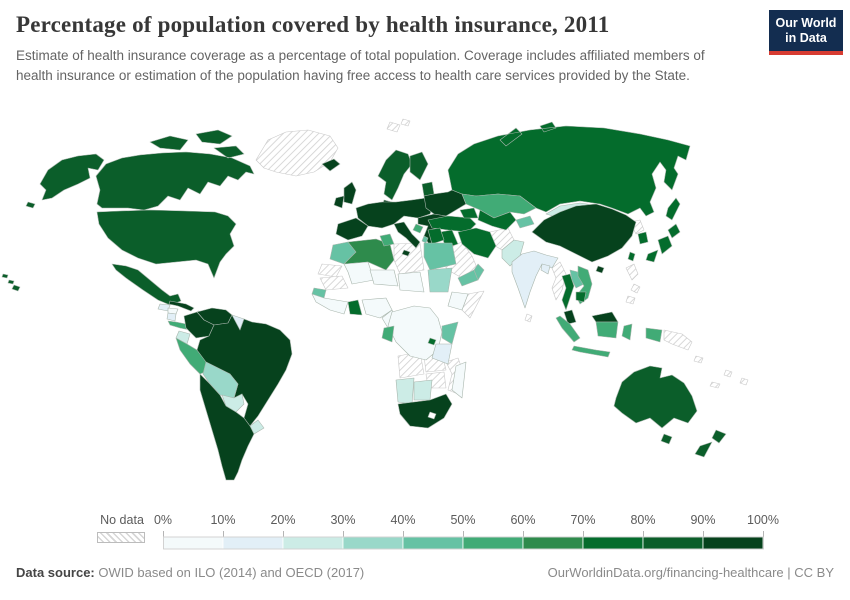 This screenshot has width=850, height=600. What do you see at coordinates (343, 520) in the screenshot?
I see `legend-tick-3: 30%` at bounding box center [343, 520].